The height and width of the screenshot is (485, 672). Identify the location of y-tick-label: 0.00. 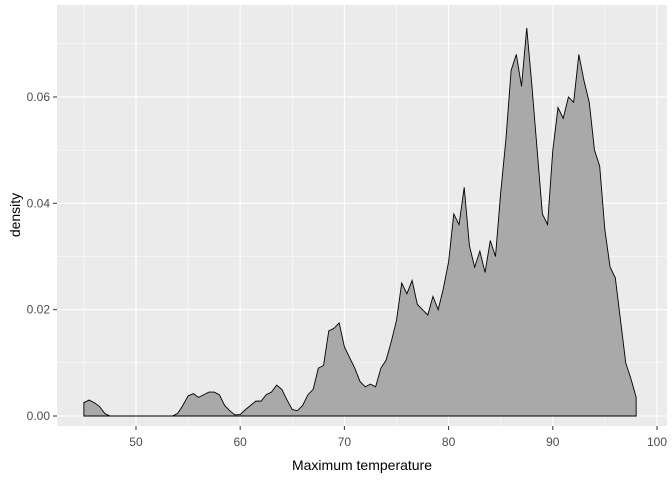
(39, 416).